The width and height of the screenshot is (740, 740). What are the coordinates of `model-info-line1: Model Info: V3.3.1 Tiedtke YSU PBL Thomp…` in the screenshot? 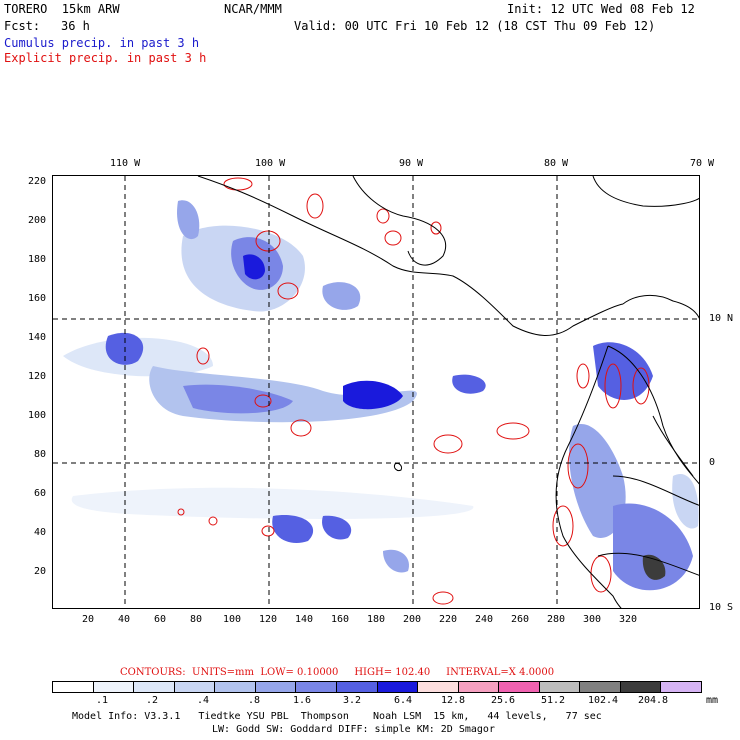 It's located at (337, 716).